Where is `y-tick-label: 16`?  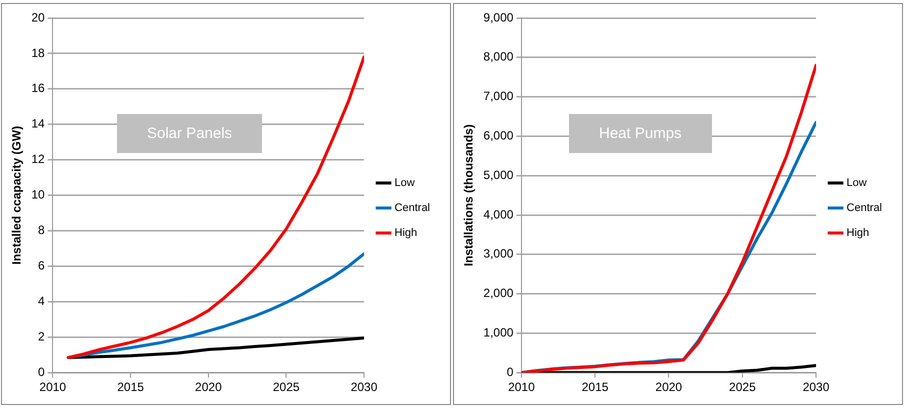
y-tick-label: 16 is located at coordinates (38, 88).